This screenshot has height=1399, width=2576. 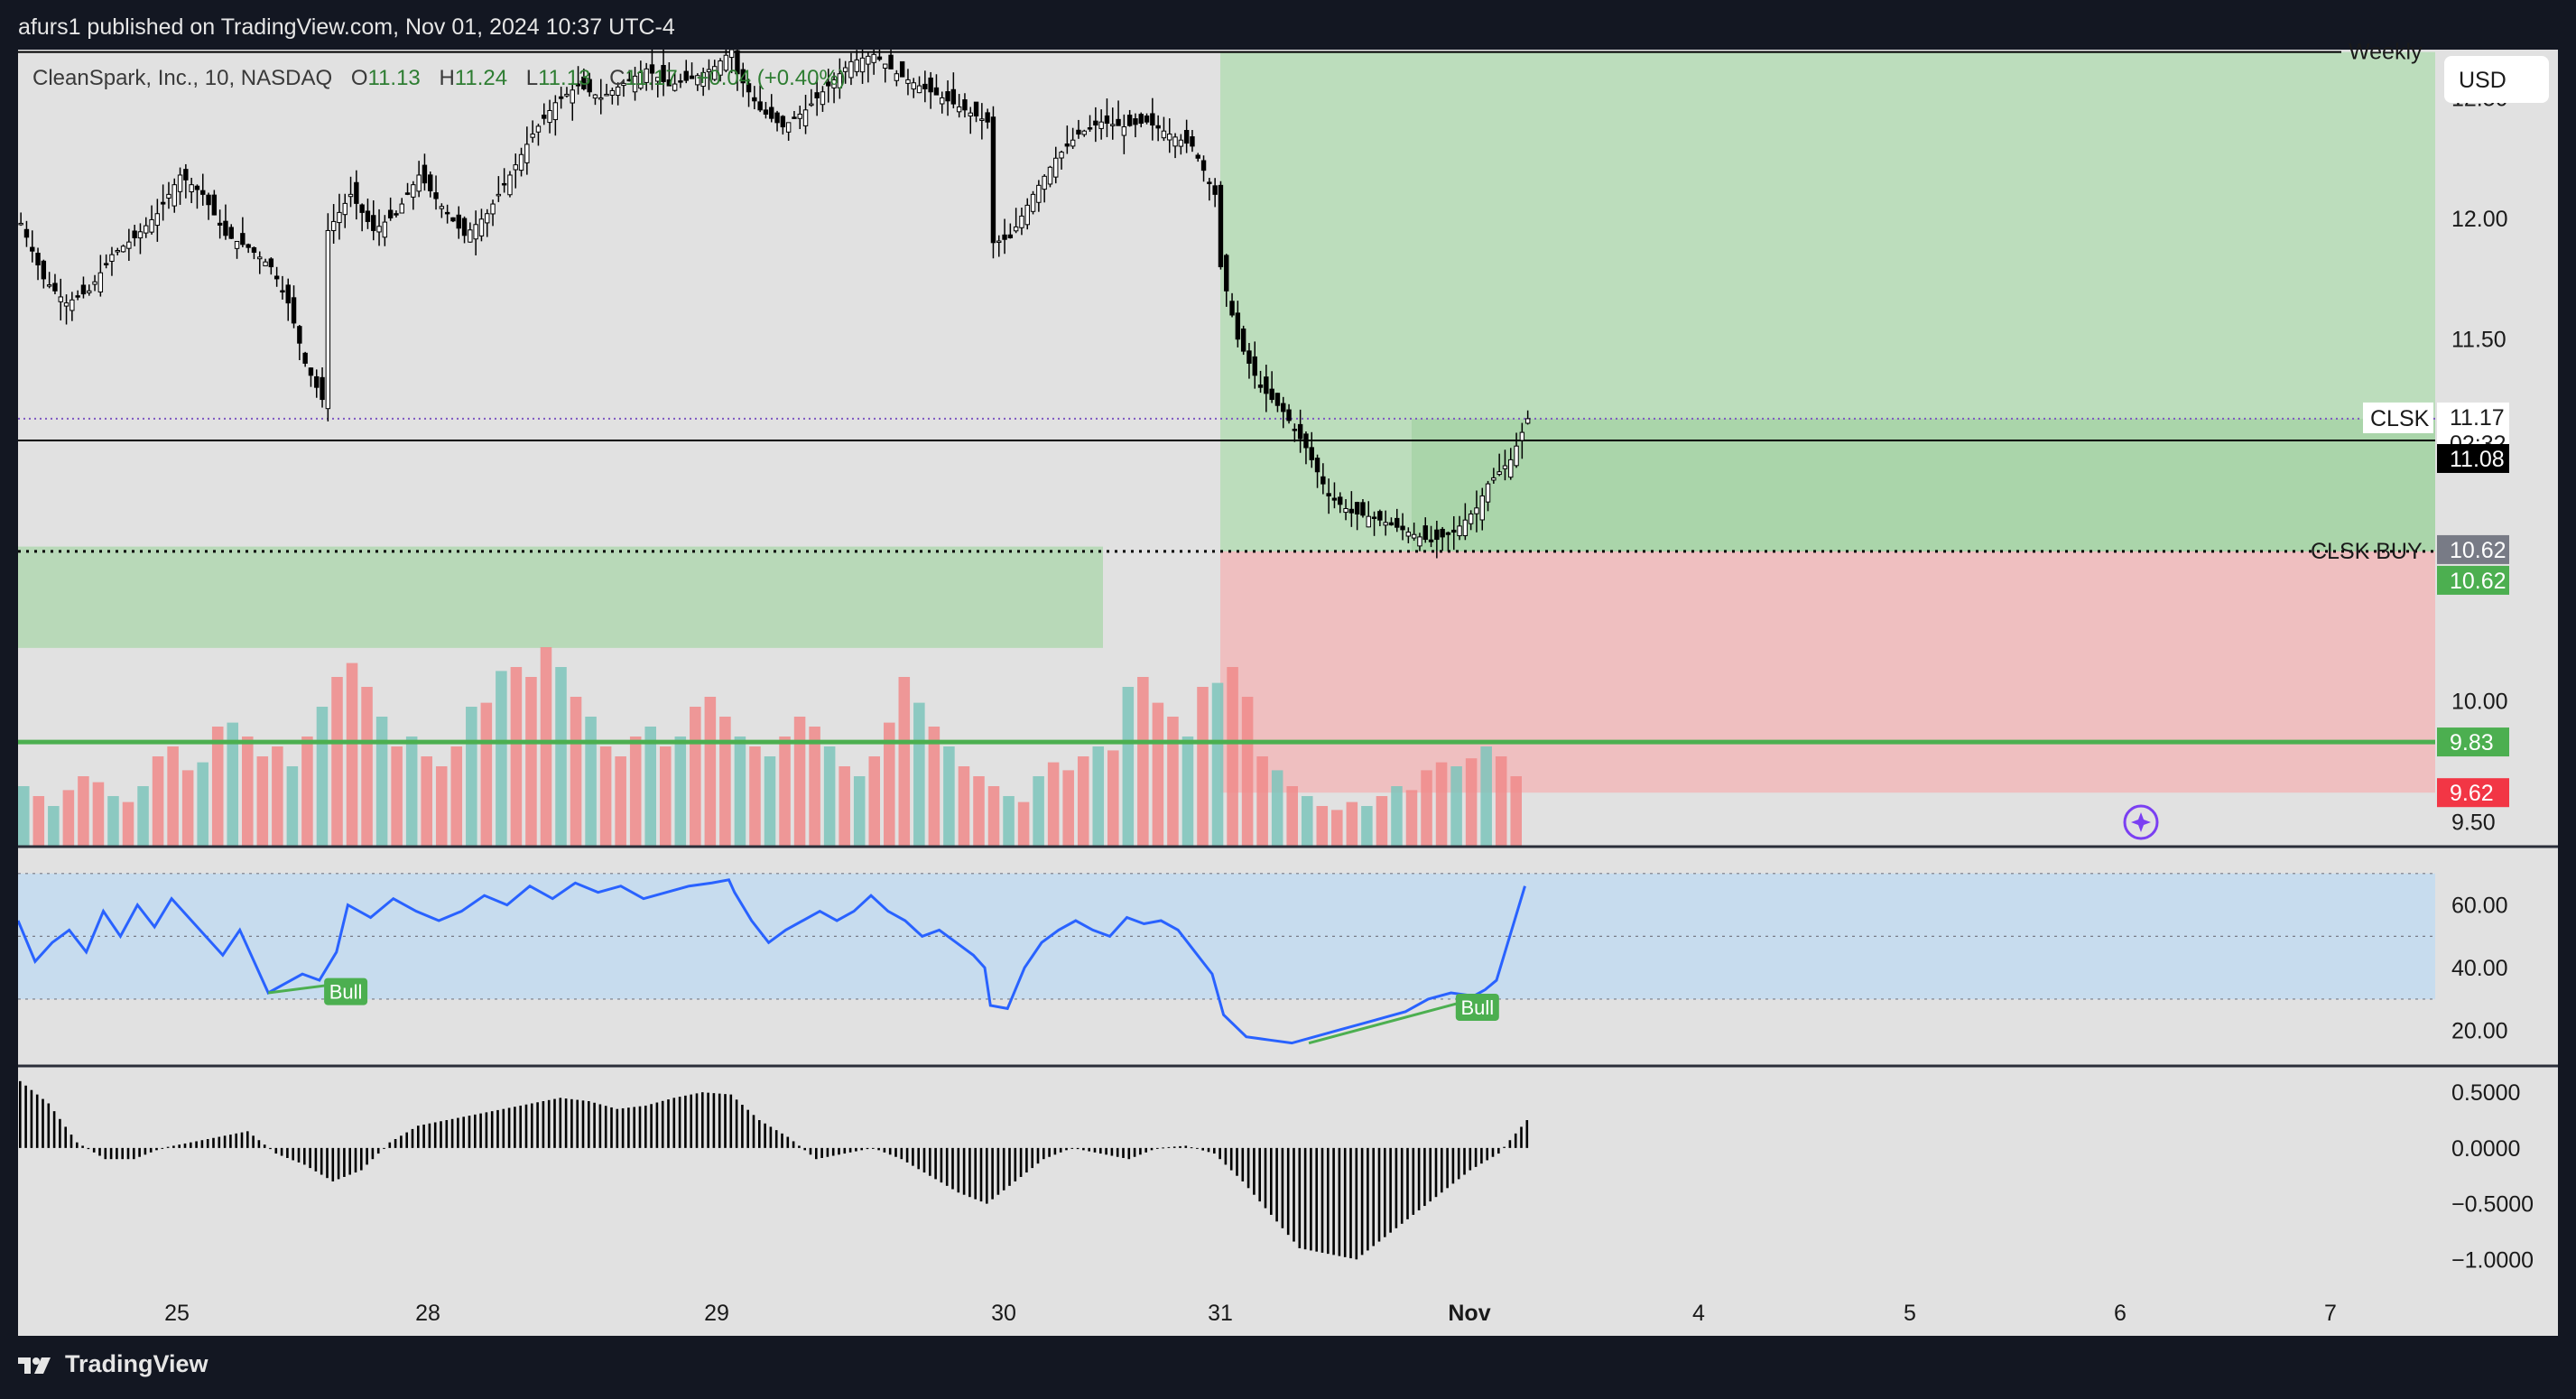 What do you see at coordinates (2398, 417) in the screenshot?
I see `symbol-tag-box` at bounding box center [2398, 417].